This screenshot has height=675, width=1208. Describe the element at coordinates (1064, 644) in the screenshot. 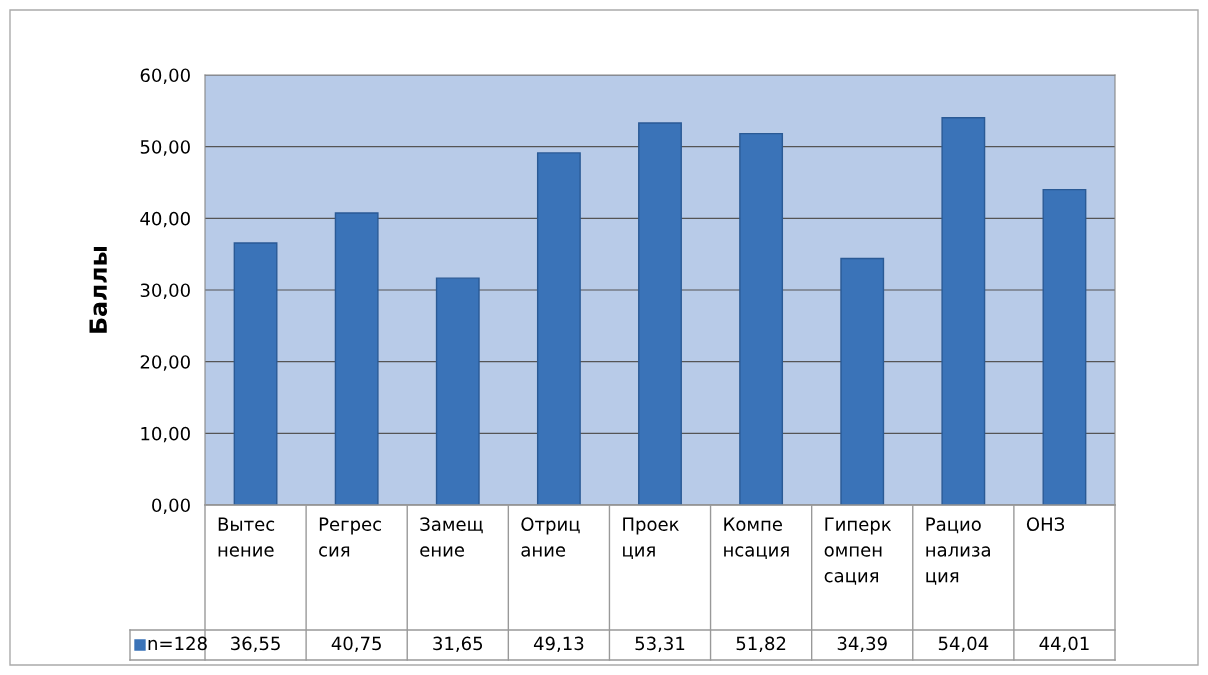

I see `data-label: 44,01` at that location.